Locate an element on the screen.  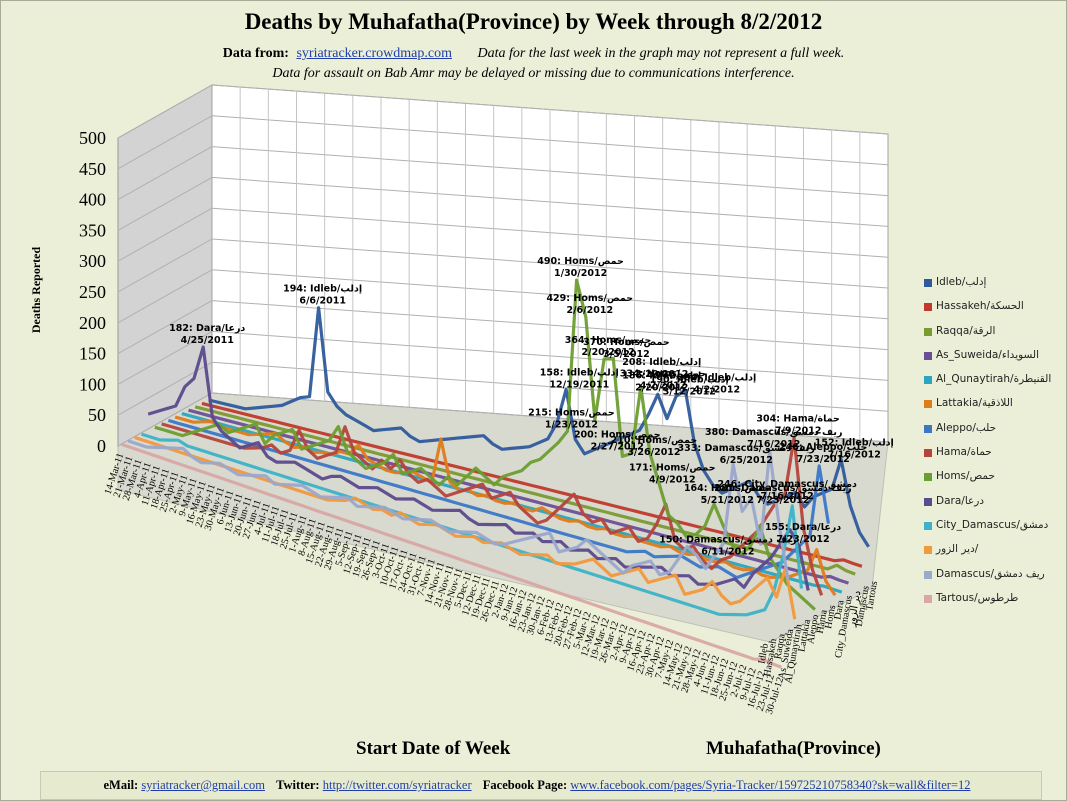
annotation-title: 334: Homs/حمص is located at coordinates (663, 373).